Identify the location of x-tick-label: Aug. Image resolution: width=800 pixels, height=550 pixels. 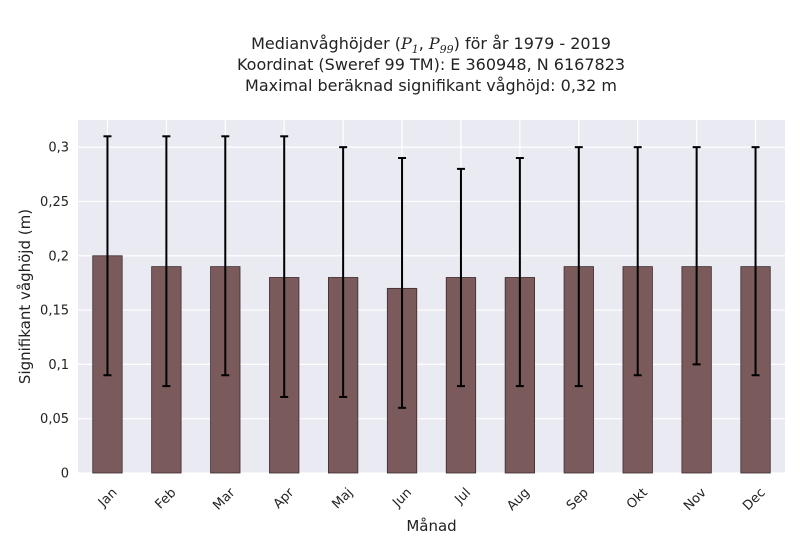
(518, 499).